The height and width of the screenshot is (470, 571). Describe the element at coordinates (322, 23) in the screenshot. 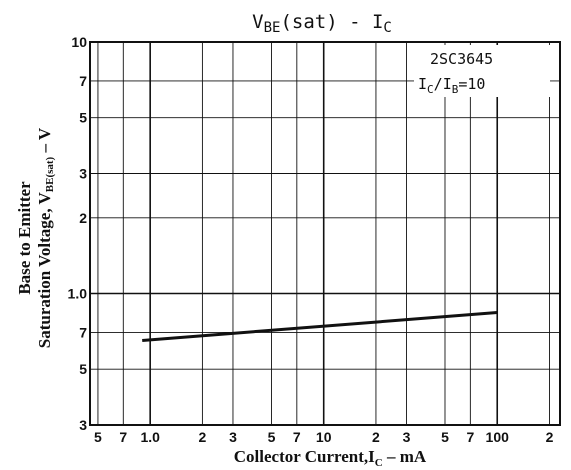

I see `chart-title: VBE(sat) - IC` at that location.